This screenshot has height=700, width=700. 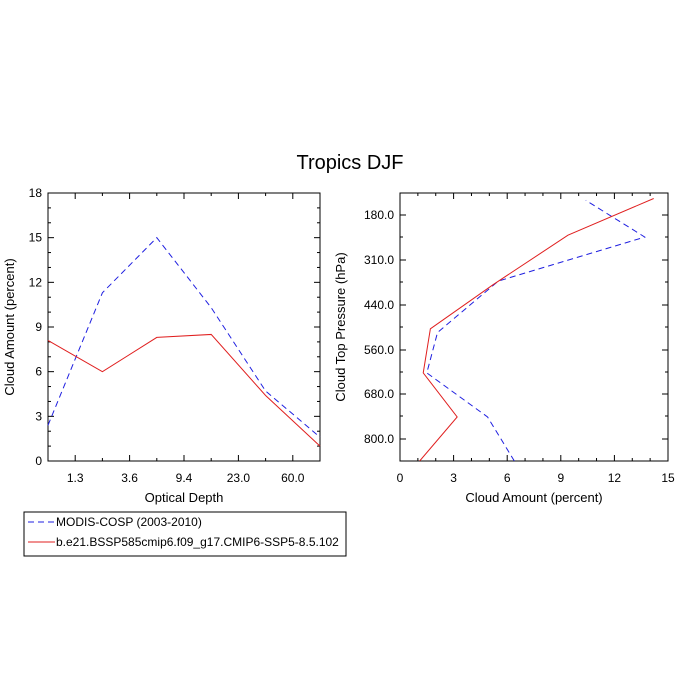 I want to click on x-tick-label: 23.0, so click(x=239, y=478).